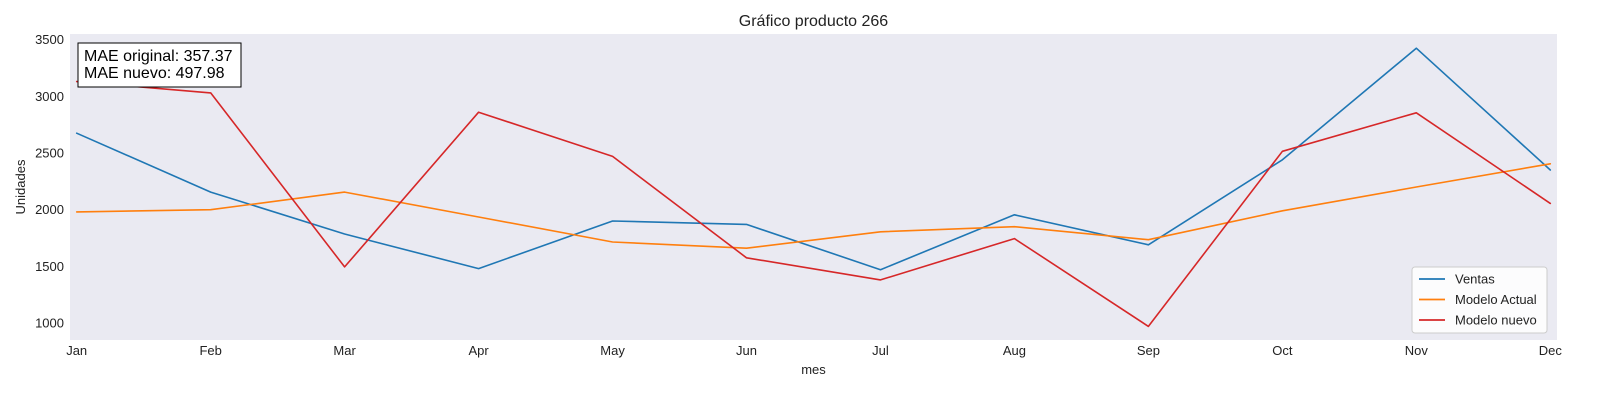 Image resolution: width=1600 pixels, height=400 pixels. I want to click on legend-box, so click(1479, 300).